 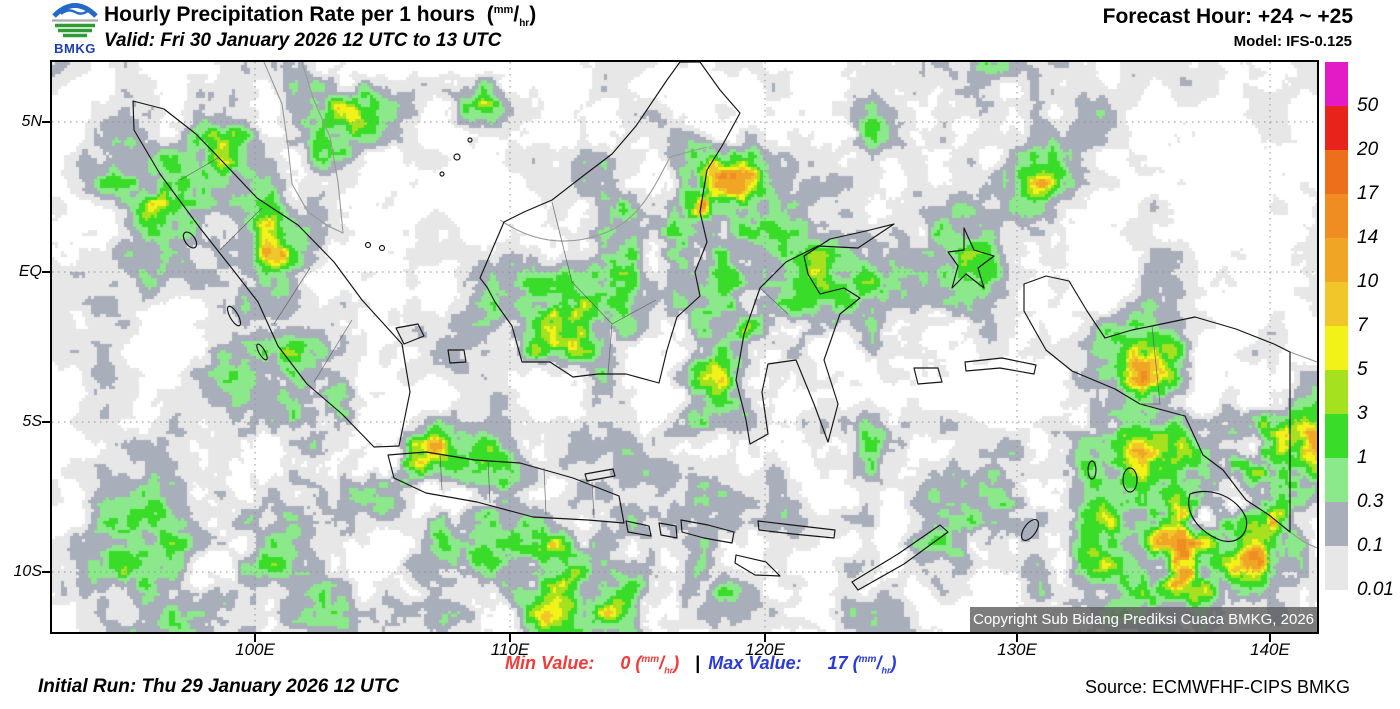 What do you see at coordinates (31, 121) in the screenshot?
I see `latitude-tick-label: 5N` at bounding box center [31, 121].